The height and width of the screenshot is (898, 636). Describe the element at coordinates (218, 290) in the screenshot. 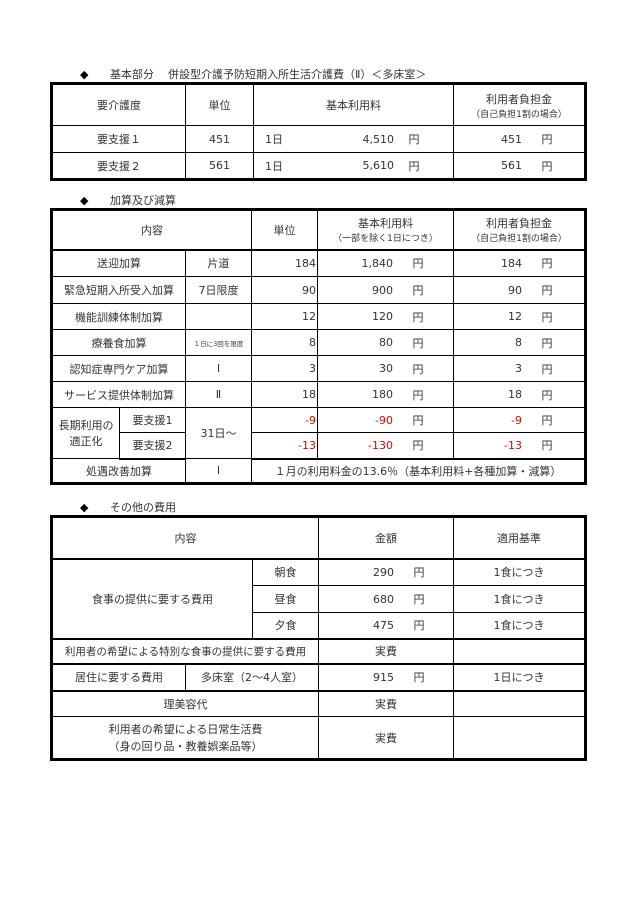

I see `condition-cell: 7日限度` at that location.